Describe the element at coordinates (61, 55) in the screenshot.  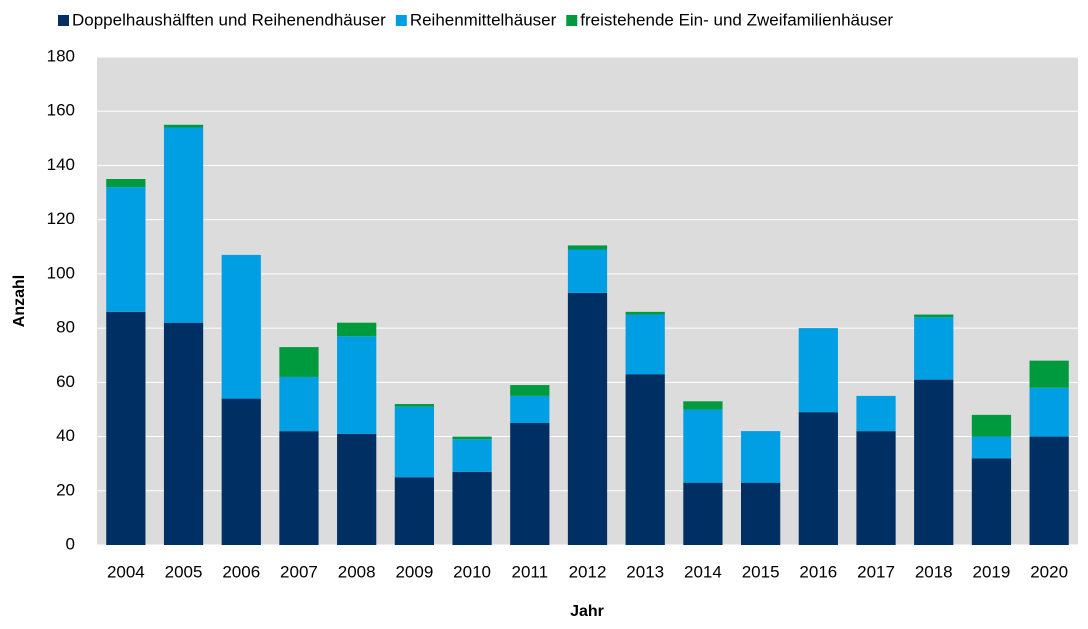
I see `y-tick-label: 180` at that location.